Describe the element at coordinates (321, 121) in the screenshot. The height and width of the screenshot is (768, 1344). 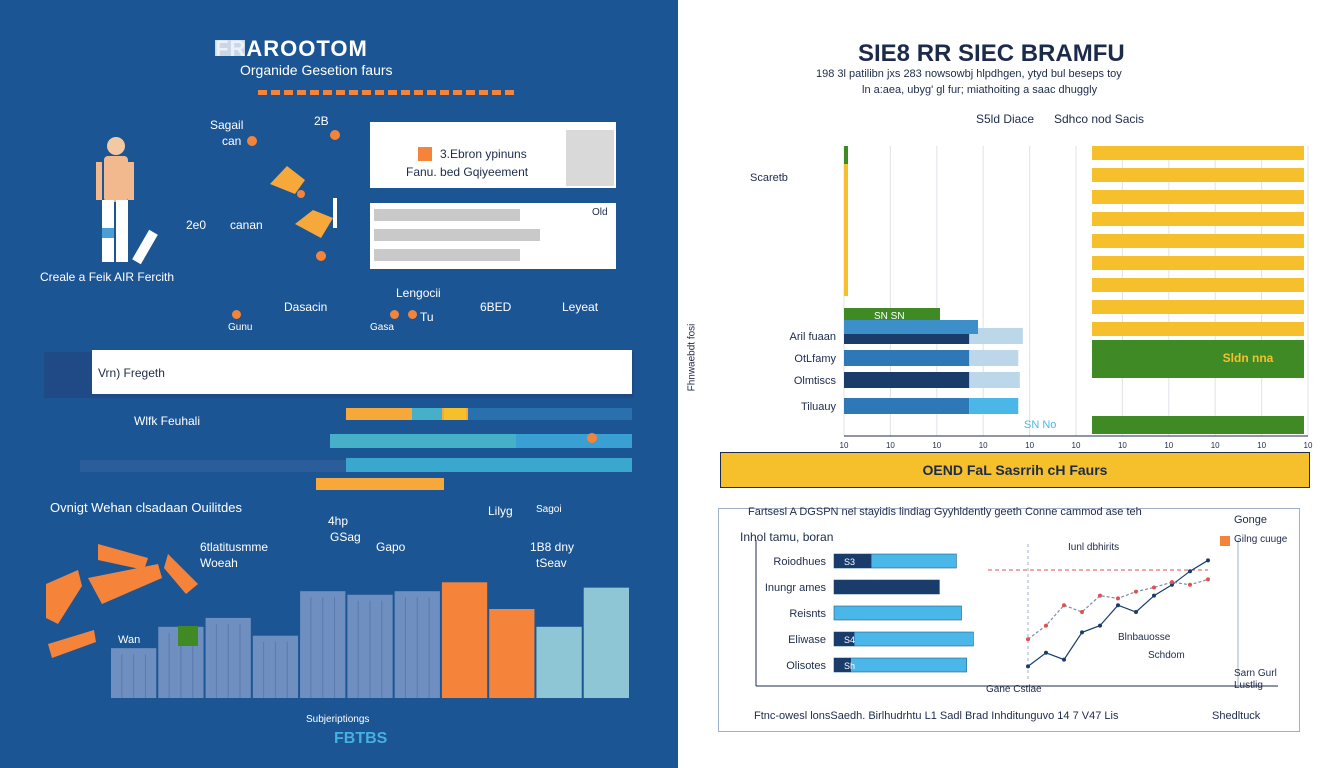
I see `label-top-b: 2B` at that location.